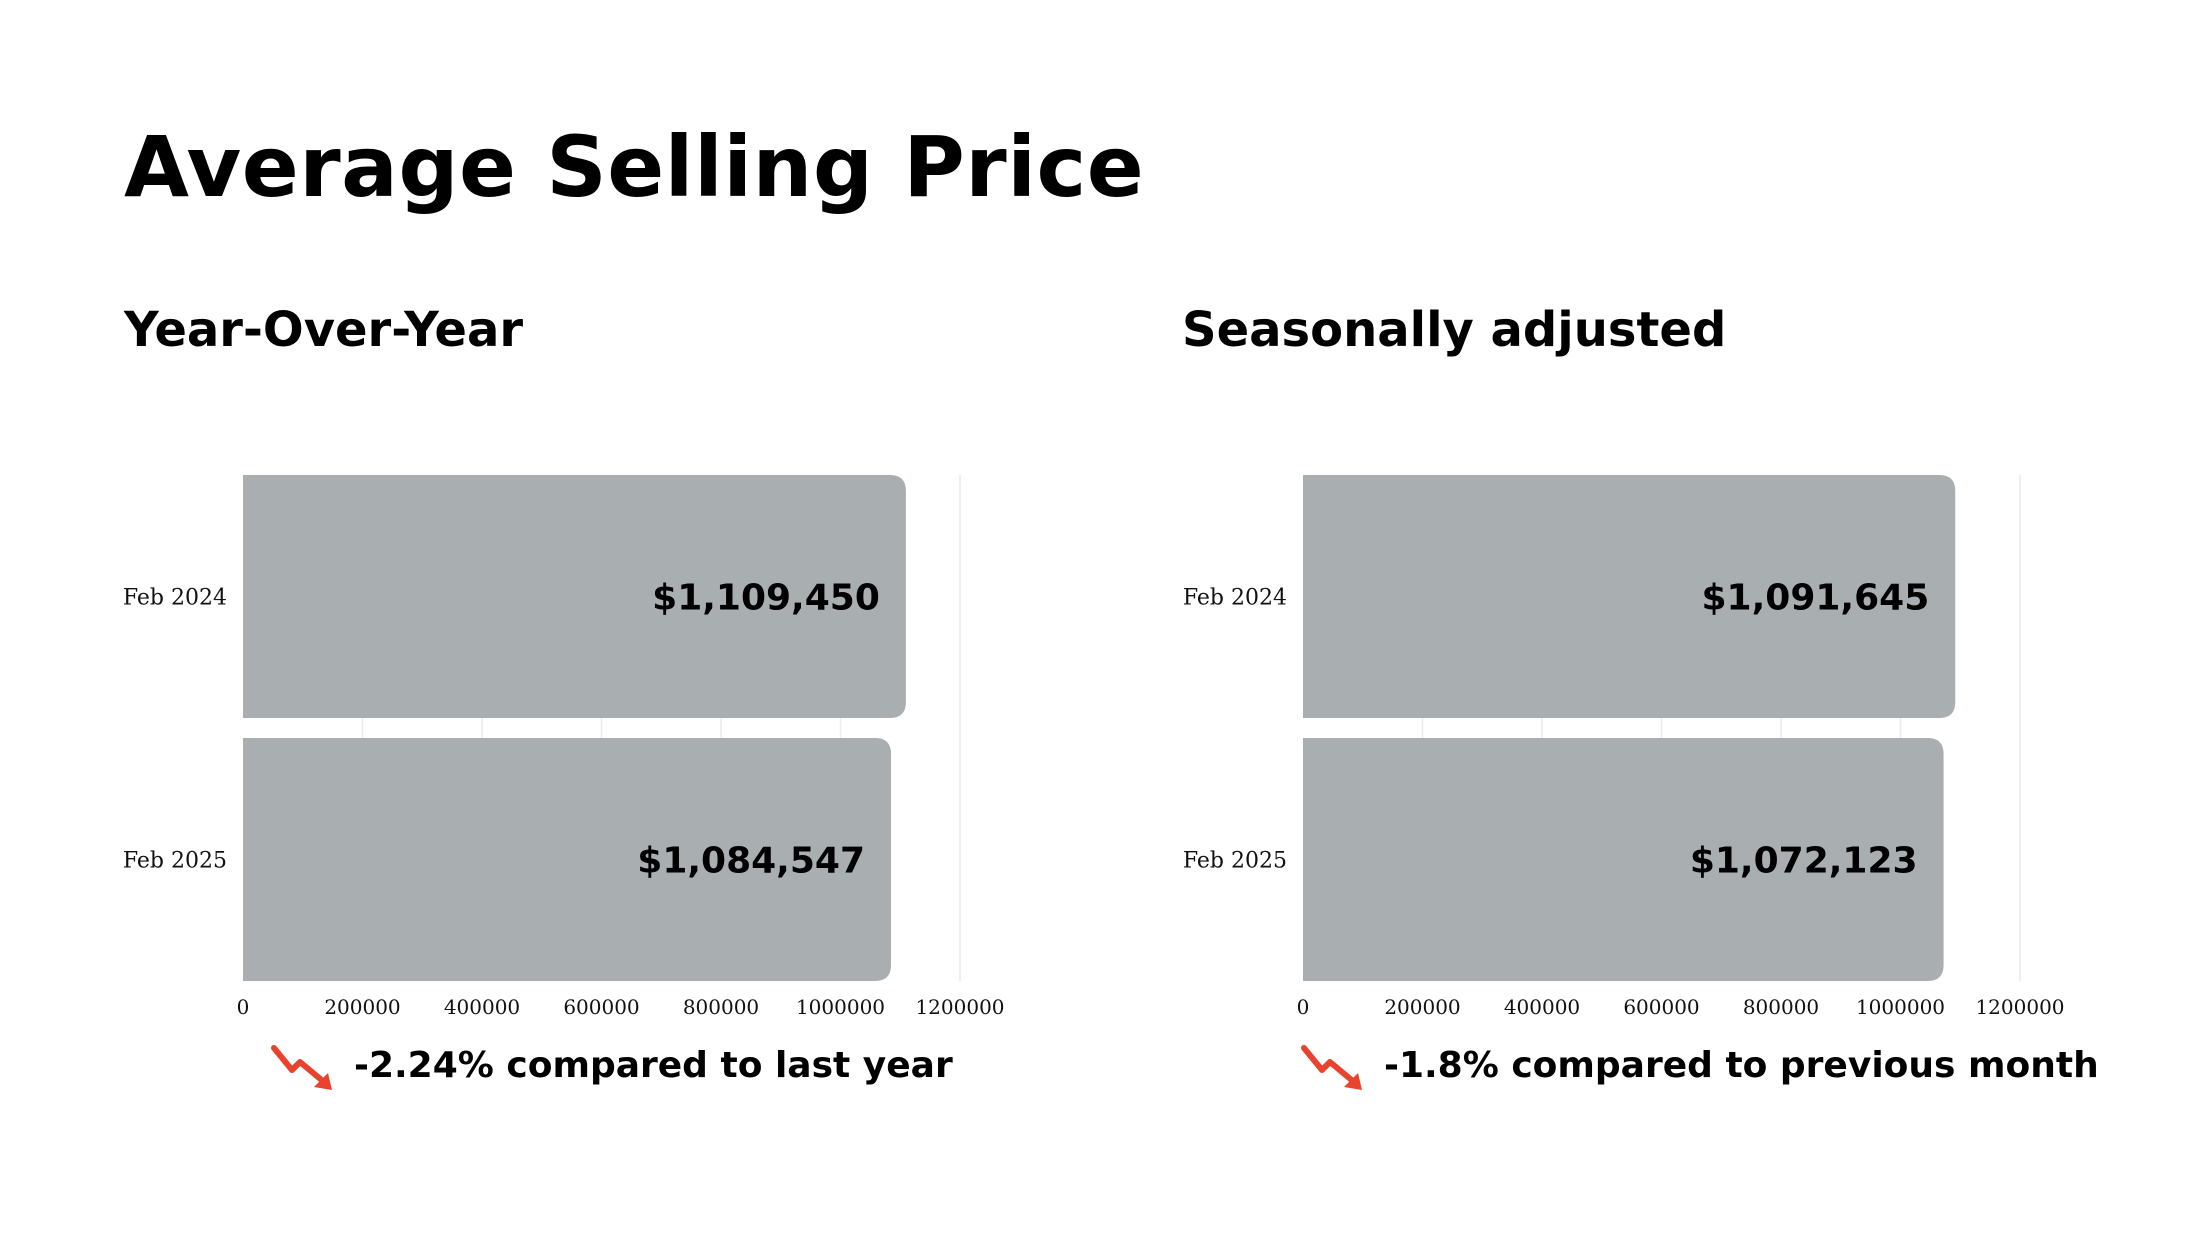  I want to click on caption-text: -2.24% compared to last year, so click(653, 1065).